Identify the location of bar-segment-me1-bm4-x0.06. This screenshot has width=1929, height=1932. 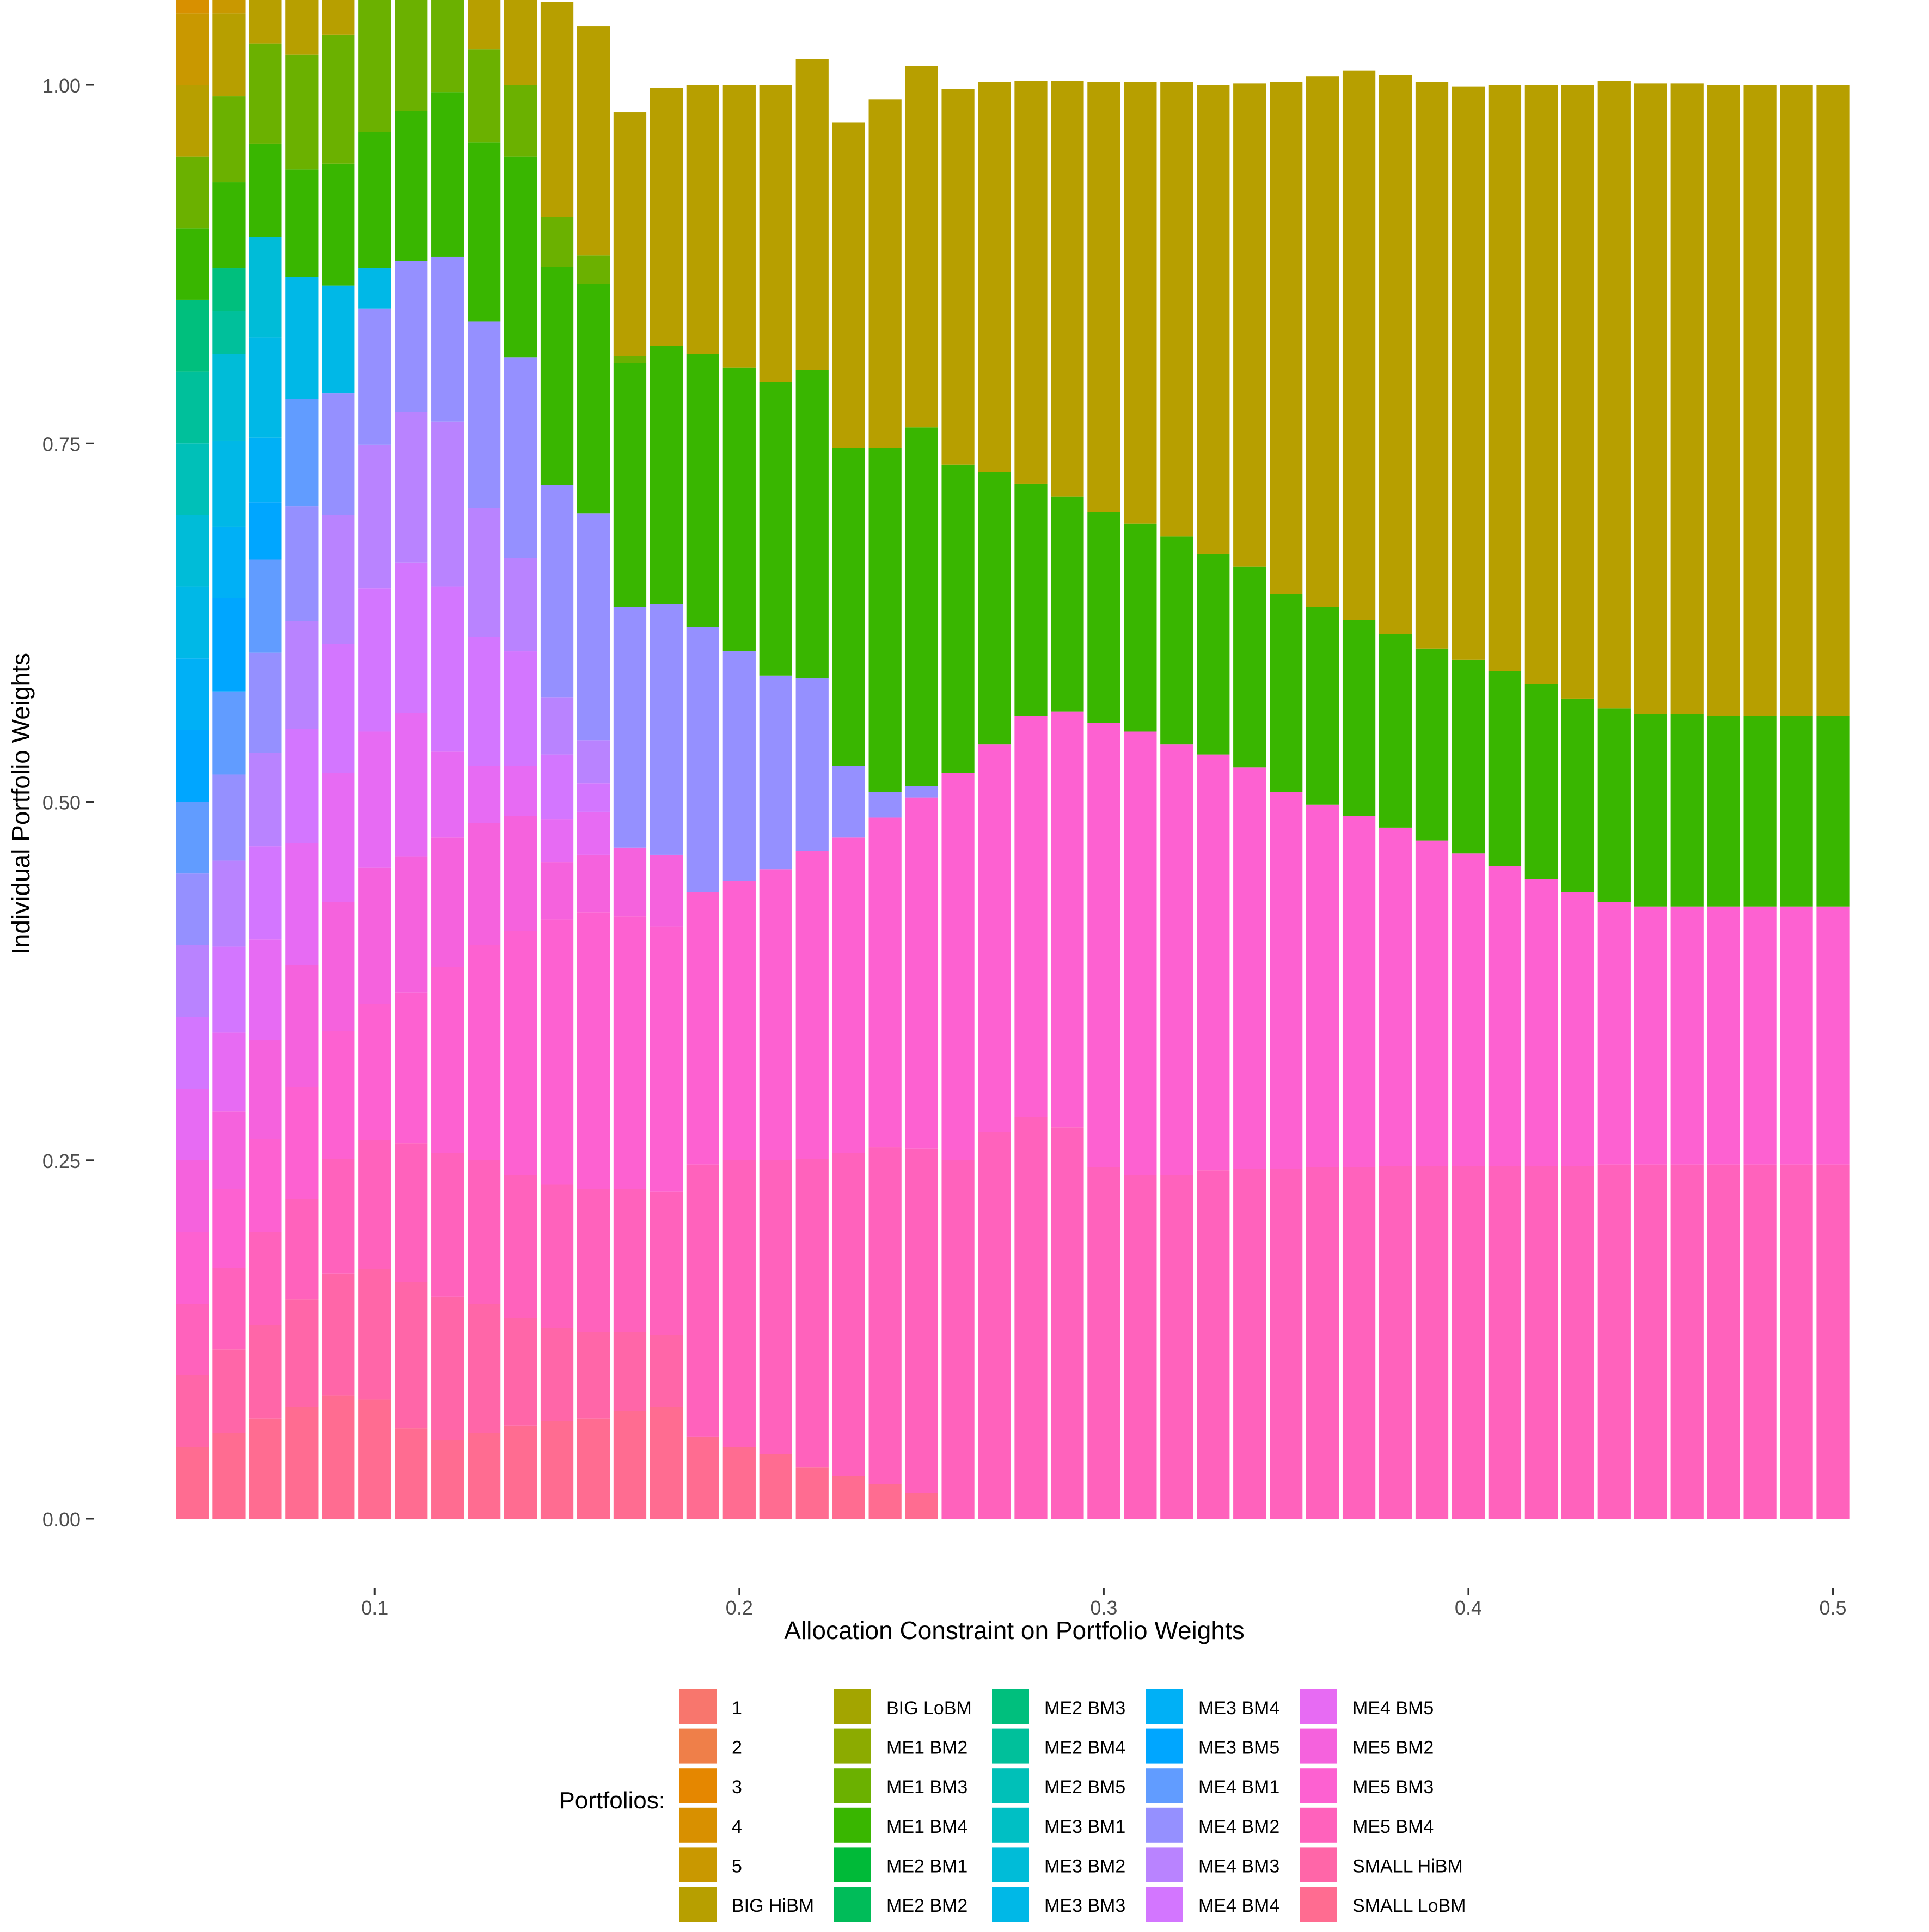
(229, 226).